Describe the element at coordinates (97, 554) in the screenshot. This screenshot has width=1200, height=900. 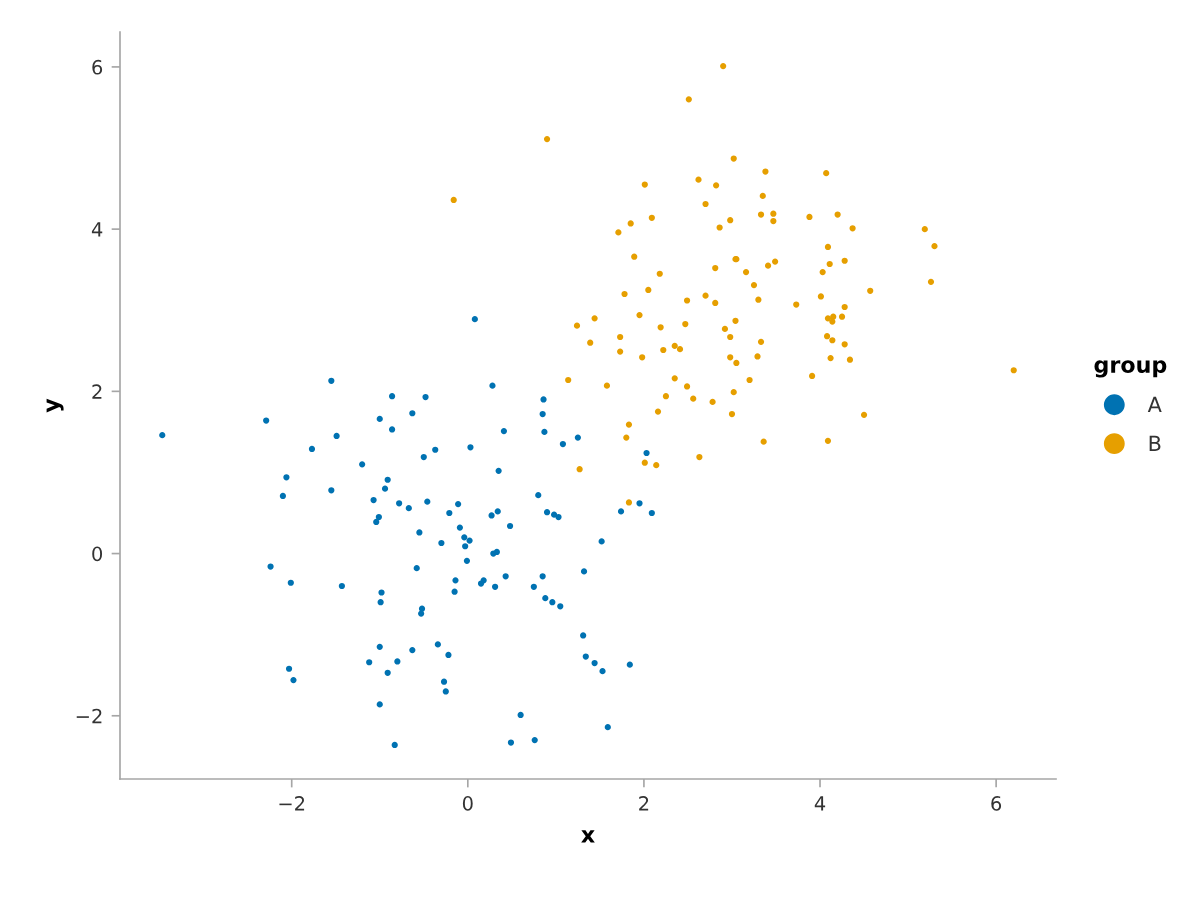
I see `y-tick-label: 0` at that location.